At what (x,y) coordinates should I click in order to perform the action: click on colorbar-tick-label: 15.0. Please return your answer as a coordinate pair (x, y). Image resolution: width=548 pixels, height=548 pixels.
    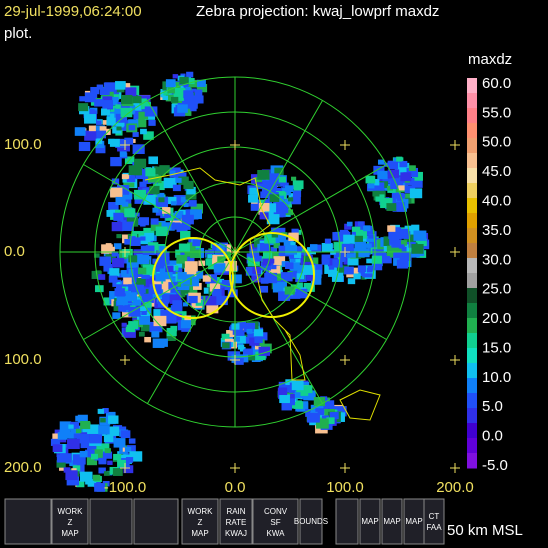
    Looking at the image, I should click on (496, 347).